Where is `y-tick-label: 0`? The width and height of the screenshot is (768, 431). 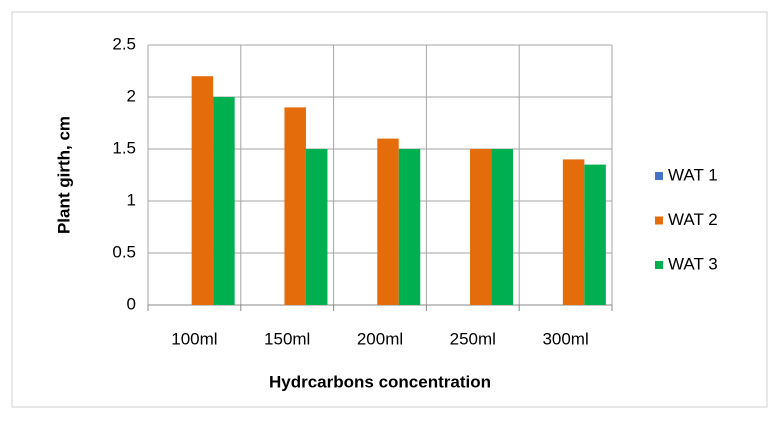 y-tick-label: 0 is located at coordinates (131, 303).